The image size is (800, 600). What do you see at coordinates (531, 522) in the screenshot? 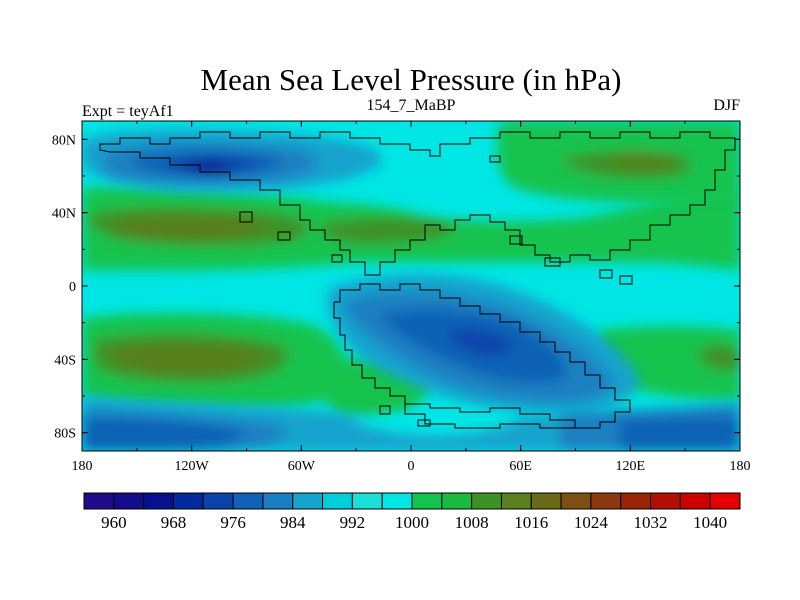
I see `colorbar-label: 1016` at bounding box center [531, 522].